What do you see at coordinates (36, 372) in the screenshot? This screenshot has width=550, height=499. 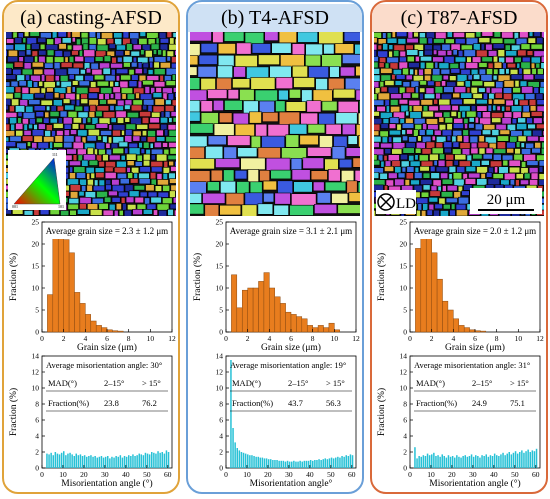 I see `y-tick-label: 12` at bounding box center [36, 372].